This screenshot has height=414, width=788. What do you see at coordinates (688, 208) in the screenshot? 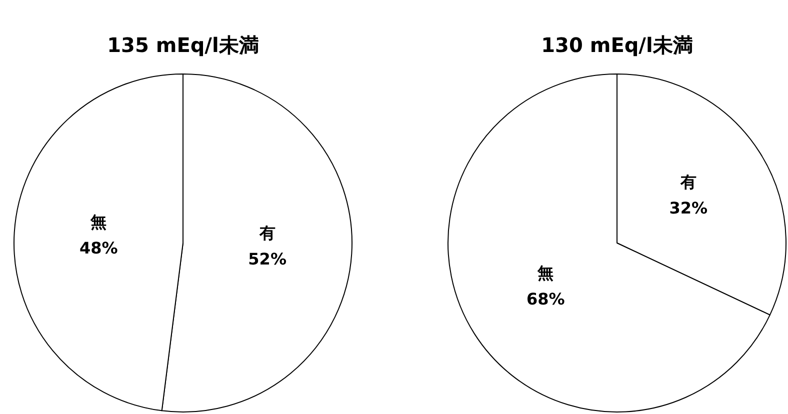
I see `data-label: 32%` at bounding box center [688, 208].